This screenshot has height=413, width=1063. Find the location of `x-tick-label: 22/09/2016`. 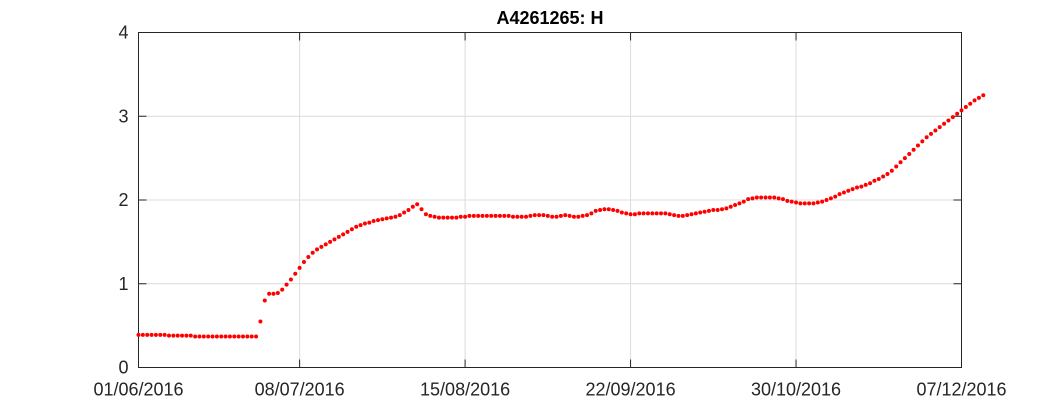

x-tick-label: 22/09/2016 is located at coordinates (631, 390).